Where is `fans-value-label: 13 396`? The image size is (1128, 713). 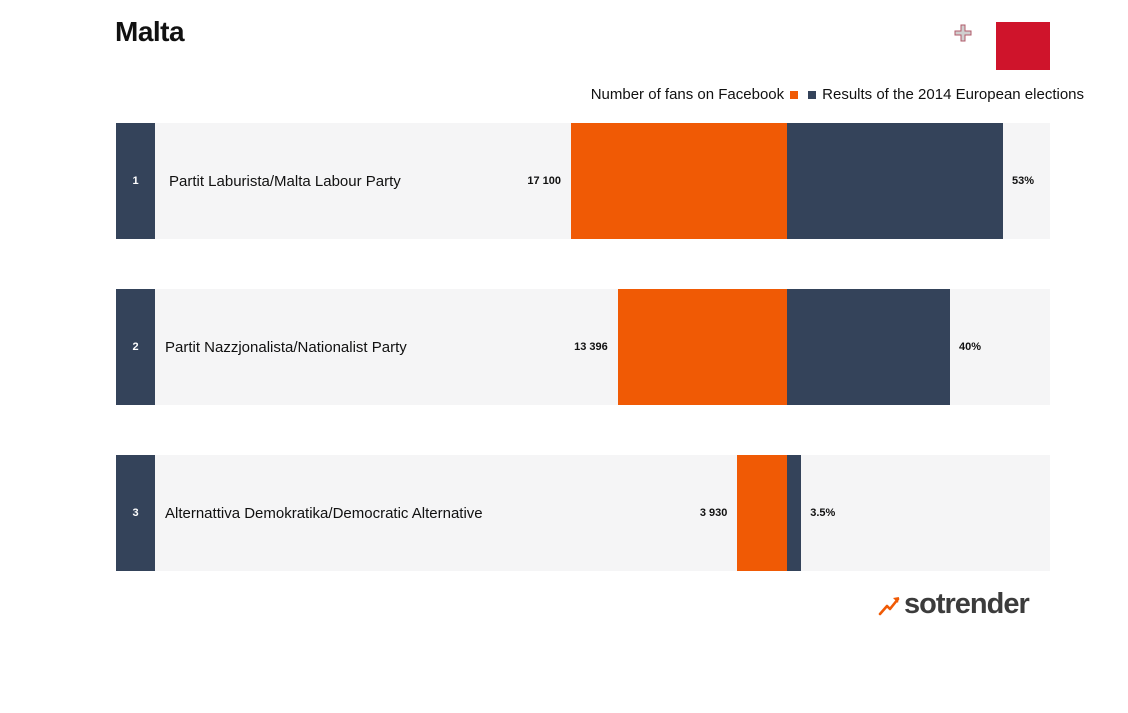
fans-value-label: 13 396 is located at coordinates (591, 347).